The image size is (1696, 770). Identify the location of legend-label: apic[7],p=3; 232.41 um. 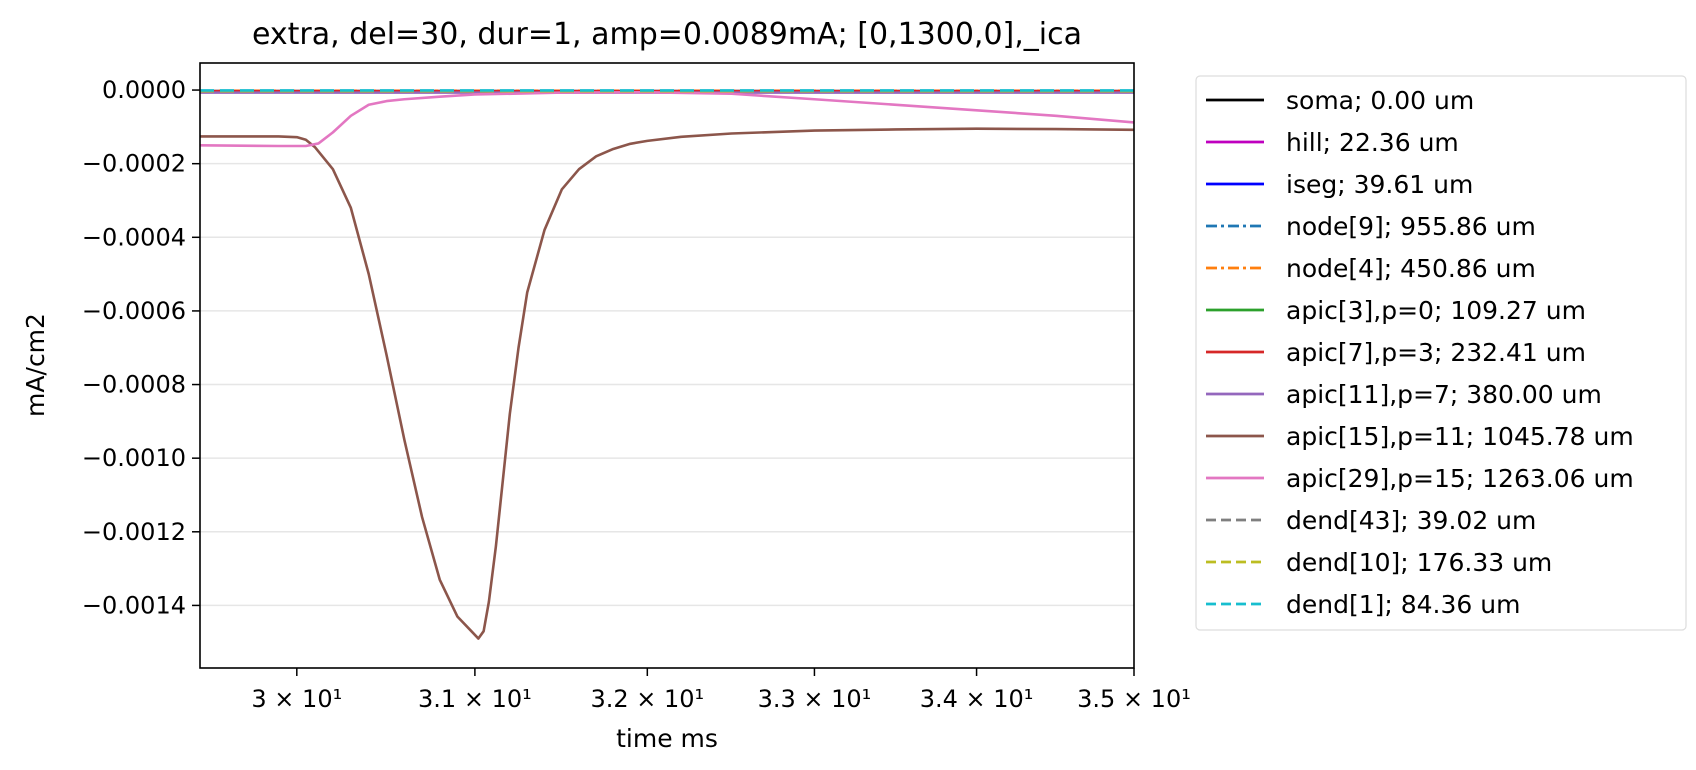
(1436, 352).